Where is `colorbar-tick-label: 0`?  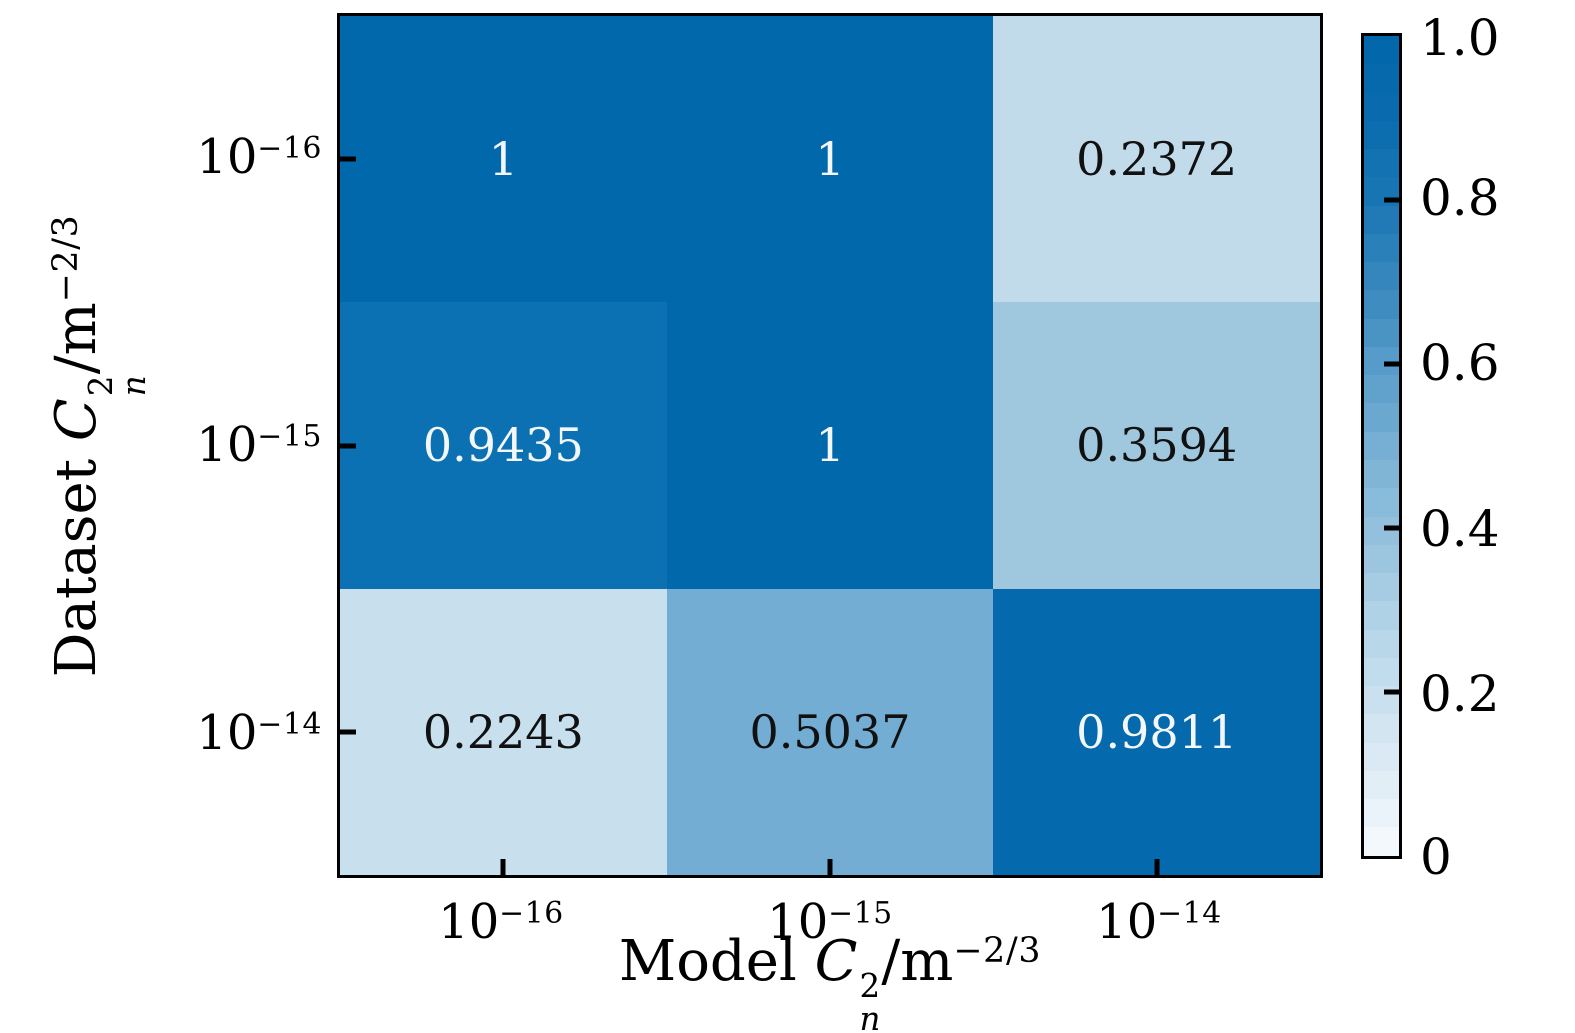 colorbar-tick-label: 0 is located at coordinates (1436, 857).